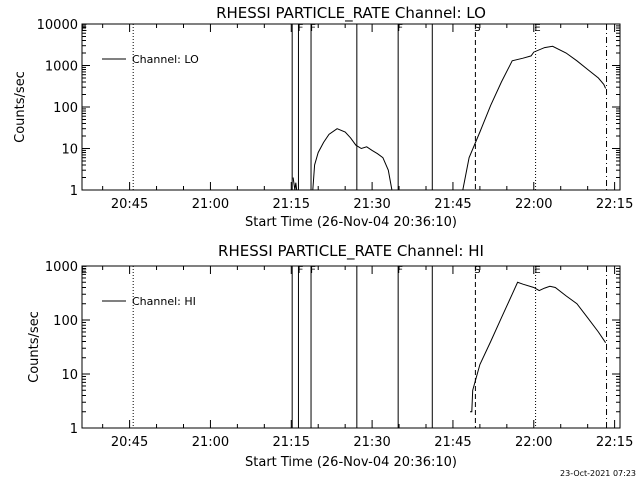 The height and width of the screenshot is (480, 640). What do you see at coordinates (351, 13) in the screenshot?
I see `chart-title: RHESSI PARTICLE_RATE Channel: LO` at bounding box center [351, 13].